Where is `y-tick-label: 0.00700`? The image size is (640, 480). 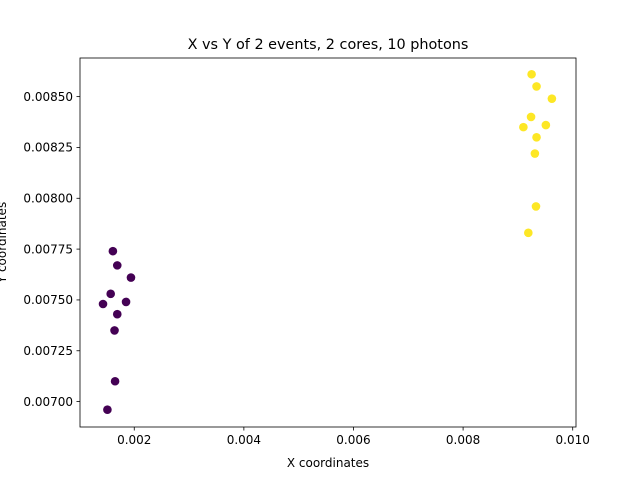
y-tick-label: 0.00700 is located at coordinates (48, 402).